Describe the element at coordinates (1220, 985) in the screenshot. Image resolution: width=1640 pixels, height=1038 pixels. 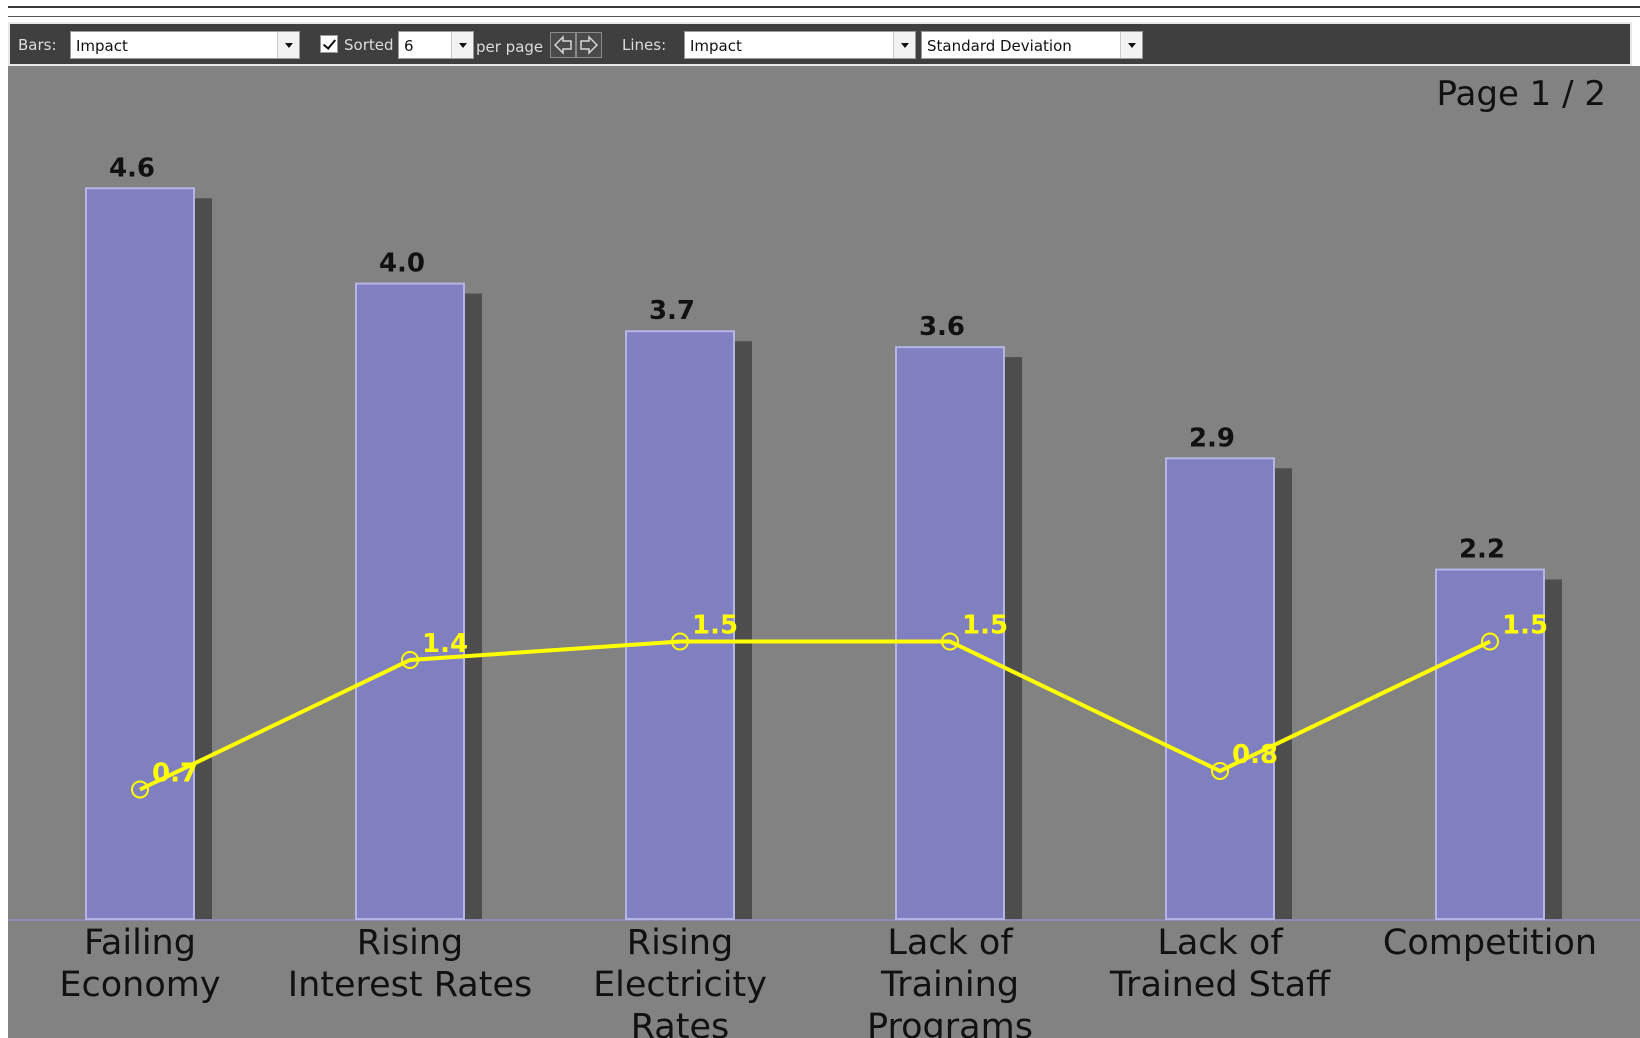
I see `category-tick-label: Trained Staff` at that location.